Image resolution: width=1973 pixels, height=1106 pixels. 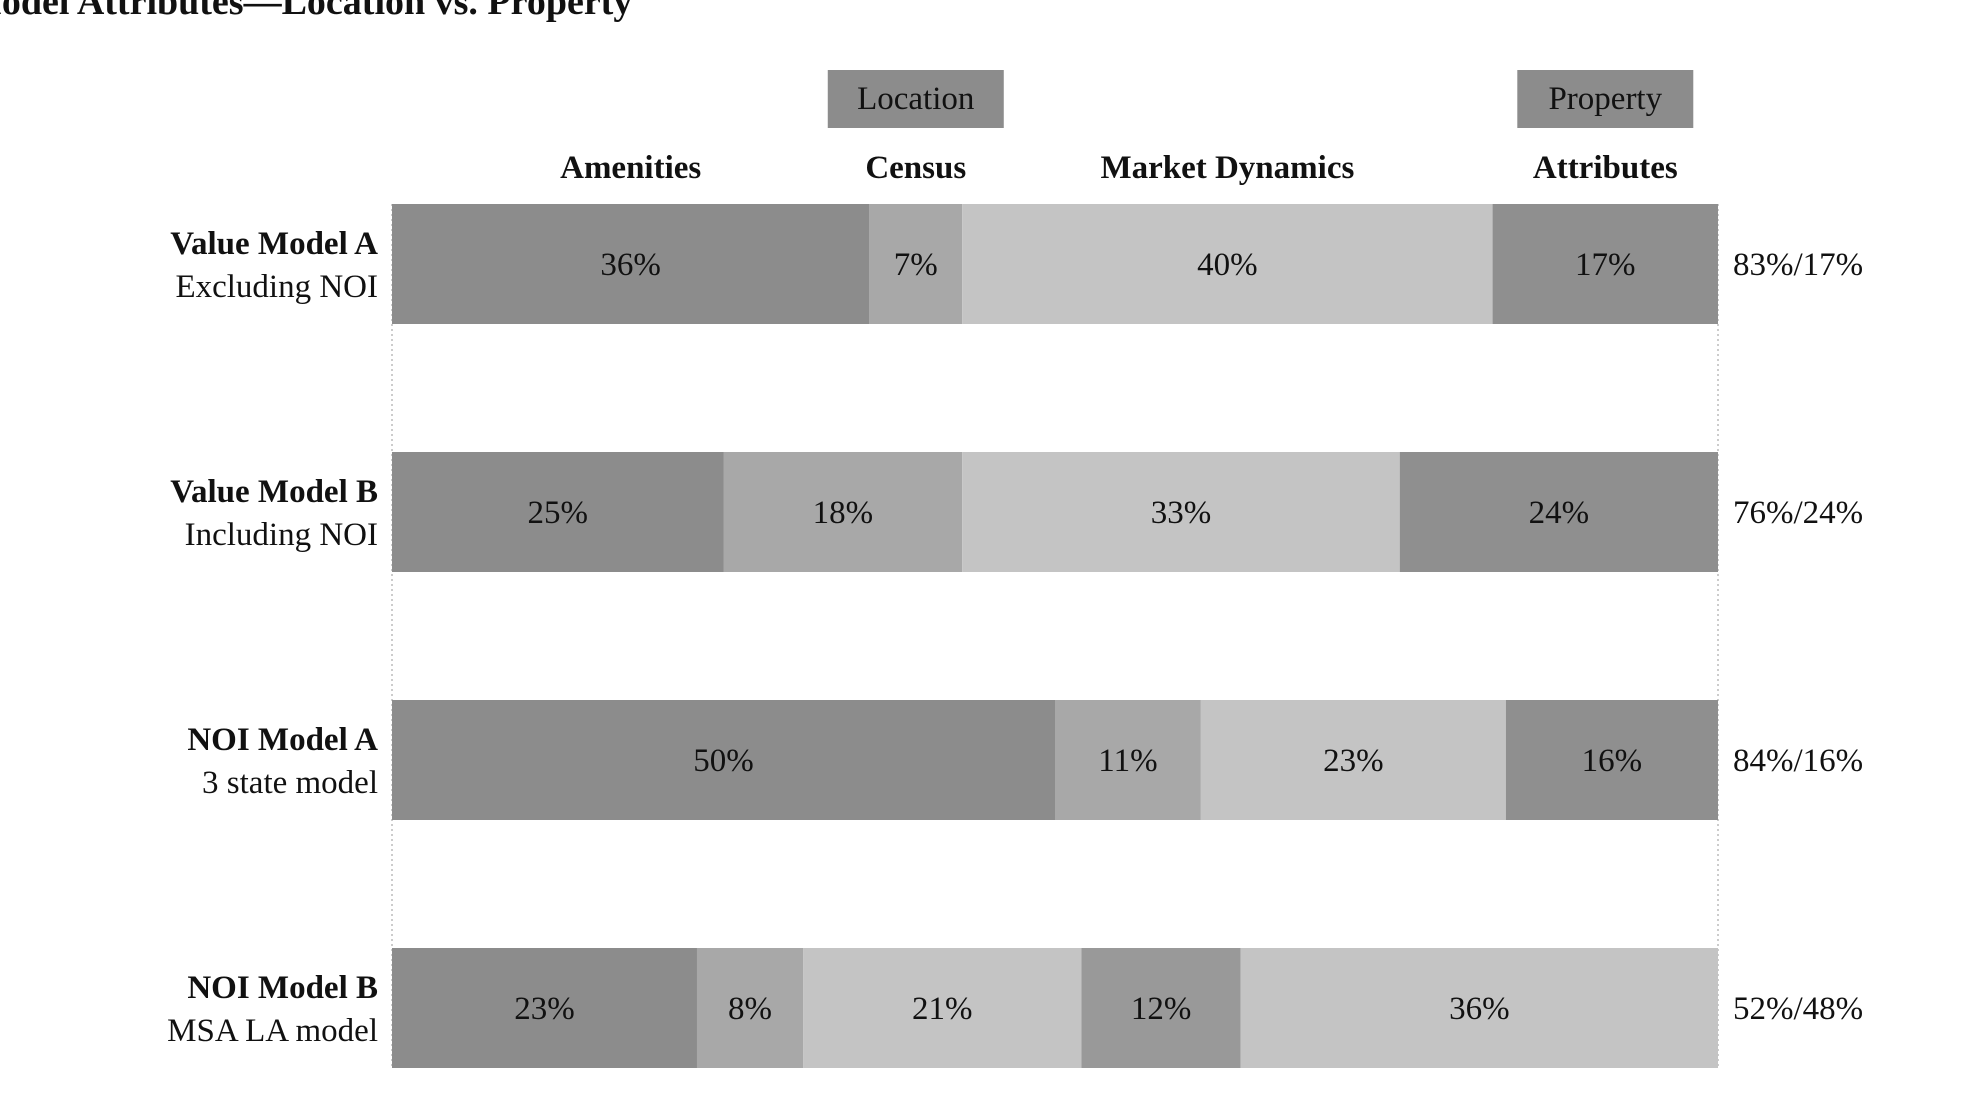 What do you see at coordinates (1227, 168) in the screenshot?
I see `column-header: Market Dynamics` at bounding box center [1227, 168].